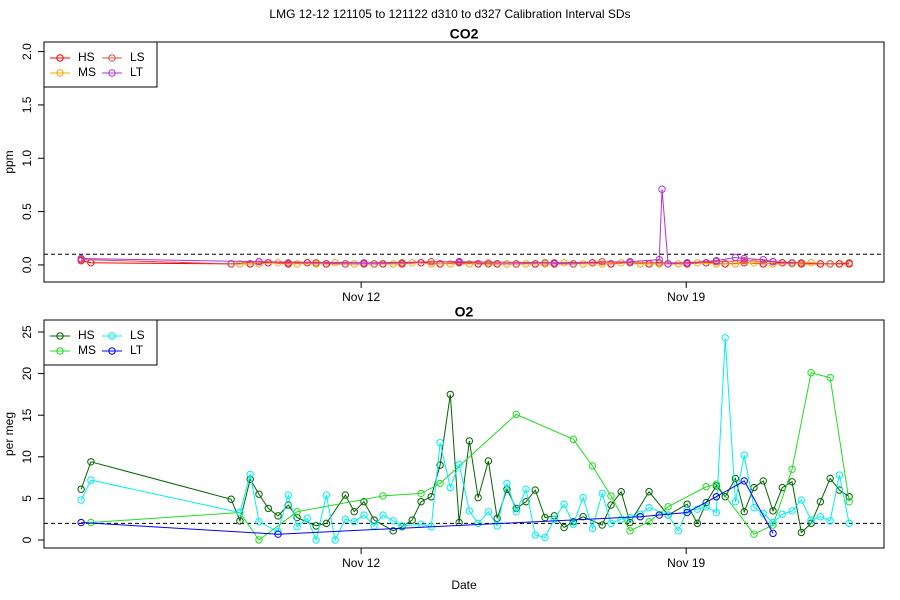 This screenshot has height=600, width=900. Describe the element at coordinates (27, 264) in the screenshot. I see `y-tick-label: 0.0` at that location.